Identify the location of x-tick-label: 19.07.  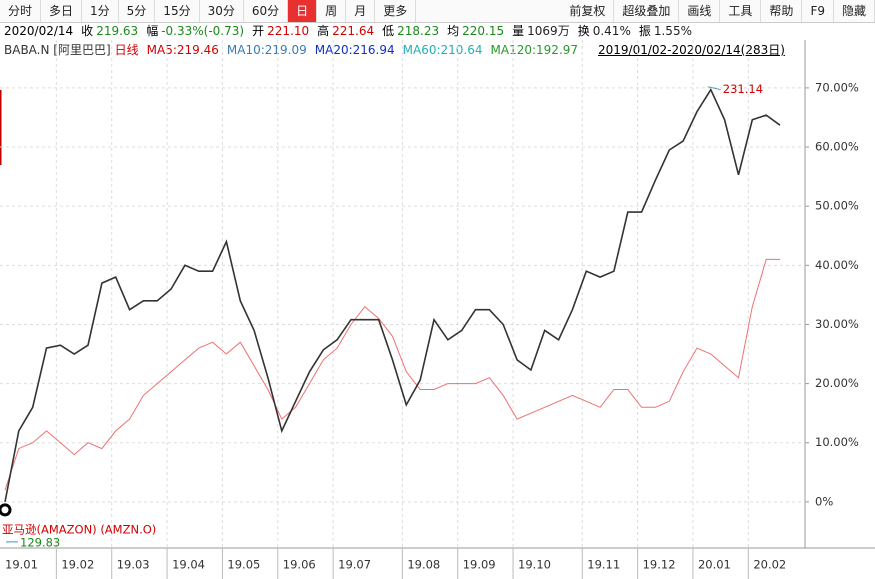
(354, 565).